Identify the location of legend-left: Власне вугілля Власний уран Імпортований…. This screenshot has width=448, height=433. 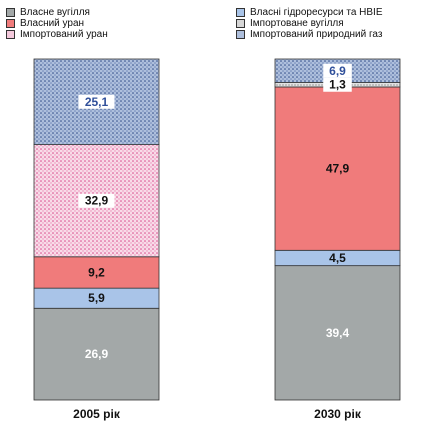
(57, 23).